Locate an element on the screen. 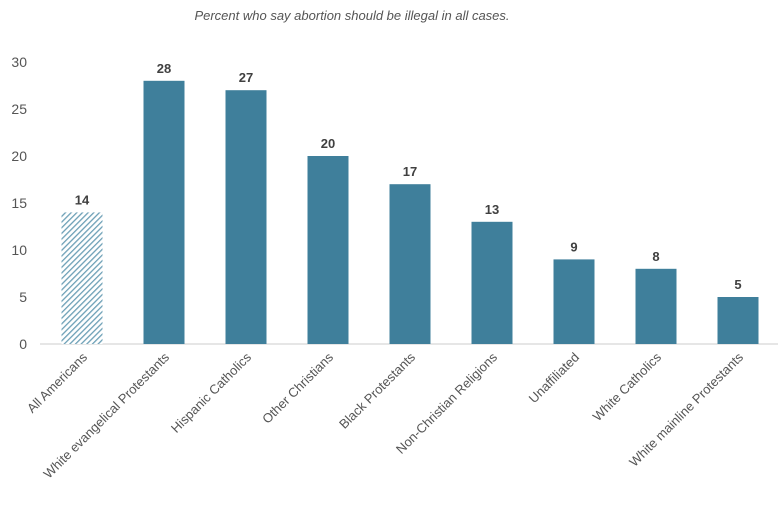 The width and height of the screenshot is (780, 508). data-label: 28 is located at coordinates (164, 68).